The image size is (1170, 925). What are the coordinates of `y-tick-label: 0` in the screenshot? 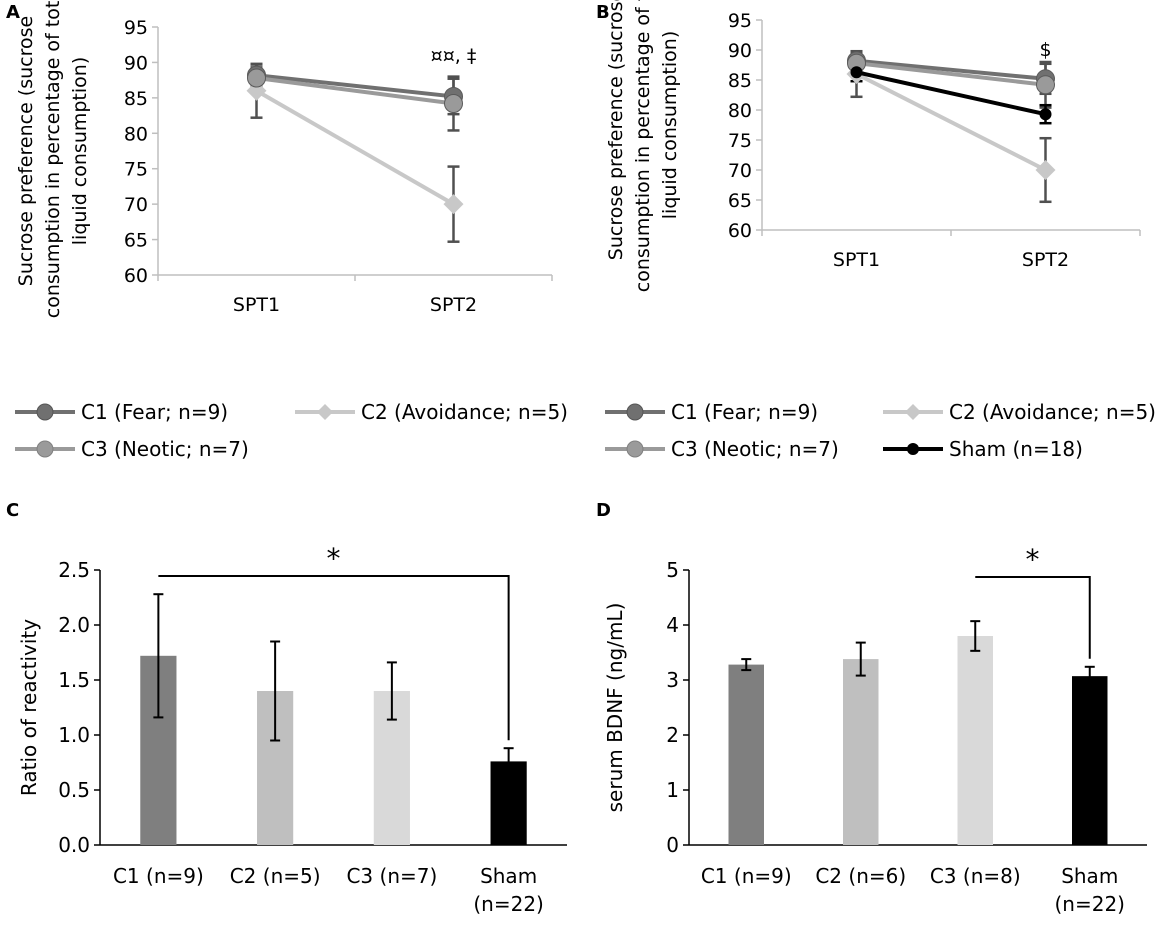 It's located at (672, 845).